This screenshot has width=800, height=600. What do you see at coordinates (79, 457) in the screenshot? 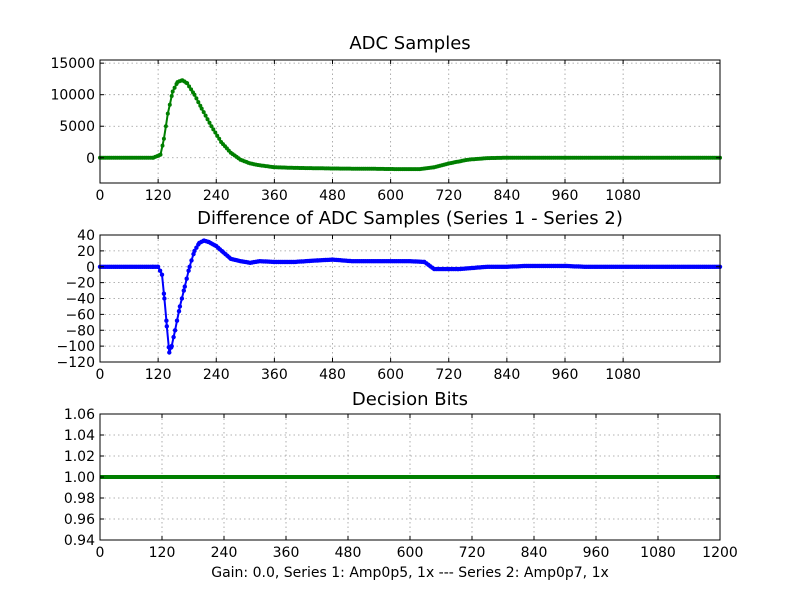
I see `decision-y-tick-label: 1.02` at bounding box center [79, 457].